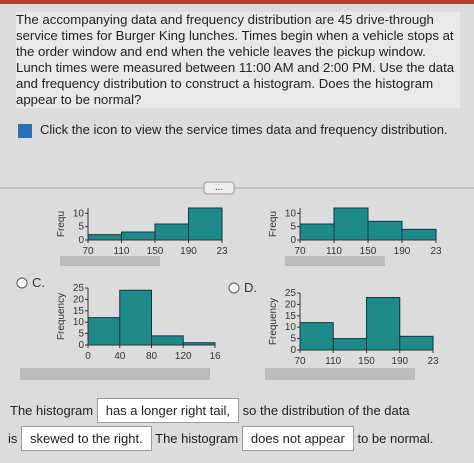  Describe the element at coordinates (237, 2) in the screenshot. I see `top-bar` at that location.